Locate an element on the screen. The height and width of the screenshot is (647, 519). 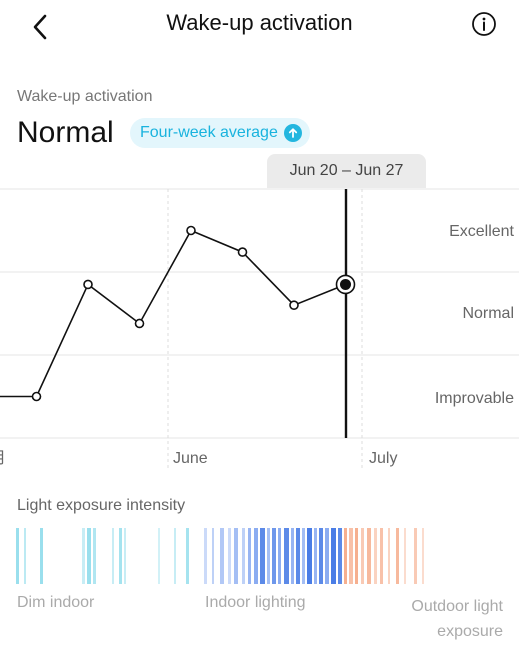
light-exposure-strip is located at coordinates (221, 556).